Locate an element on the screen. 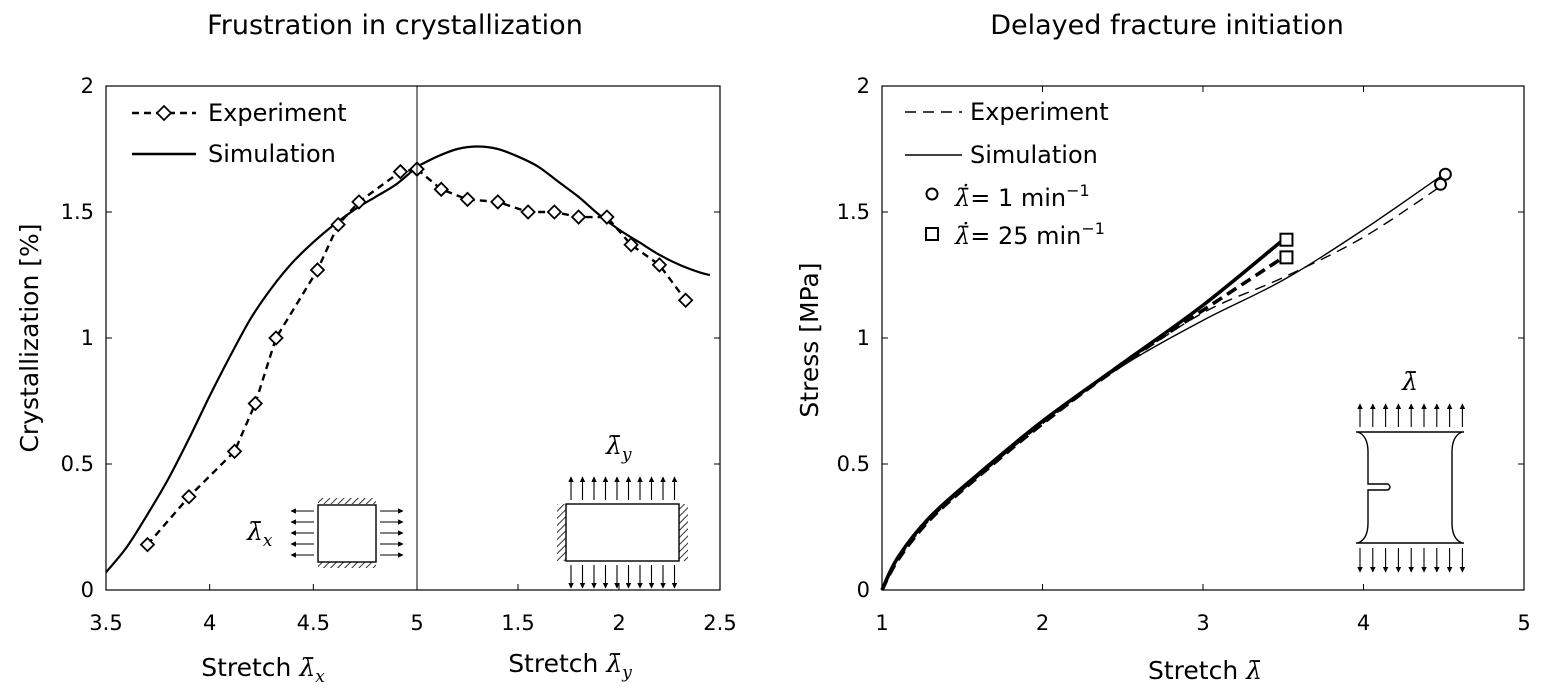  legend-rate-25: λ̄̇= 25 min−1 is located at coordinates (1029, 234).